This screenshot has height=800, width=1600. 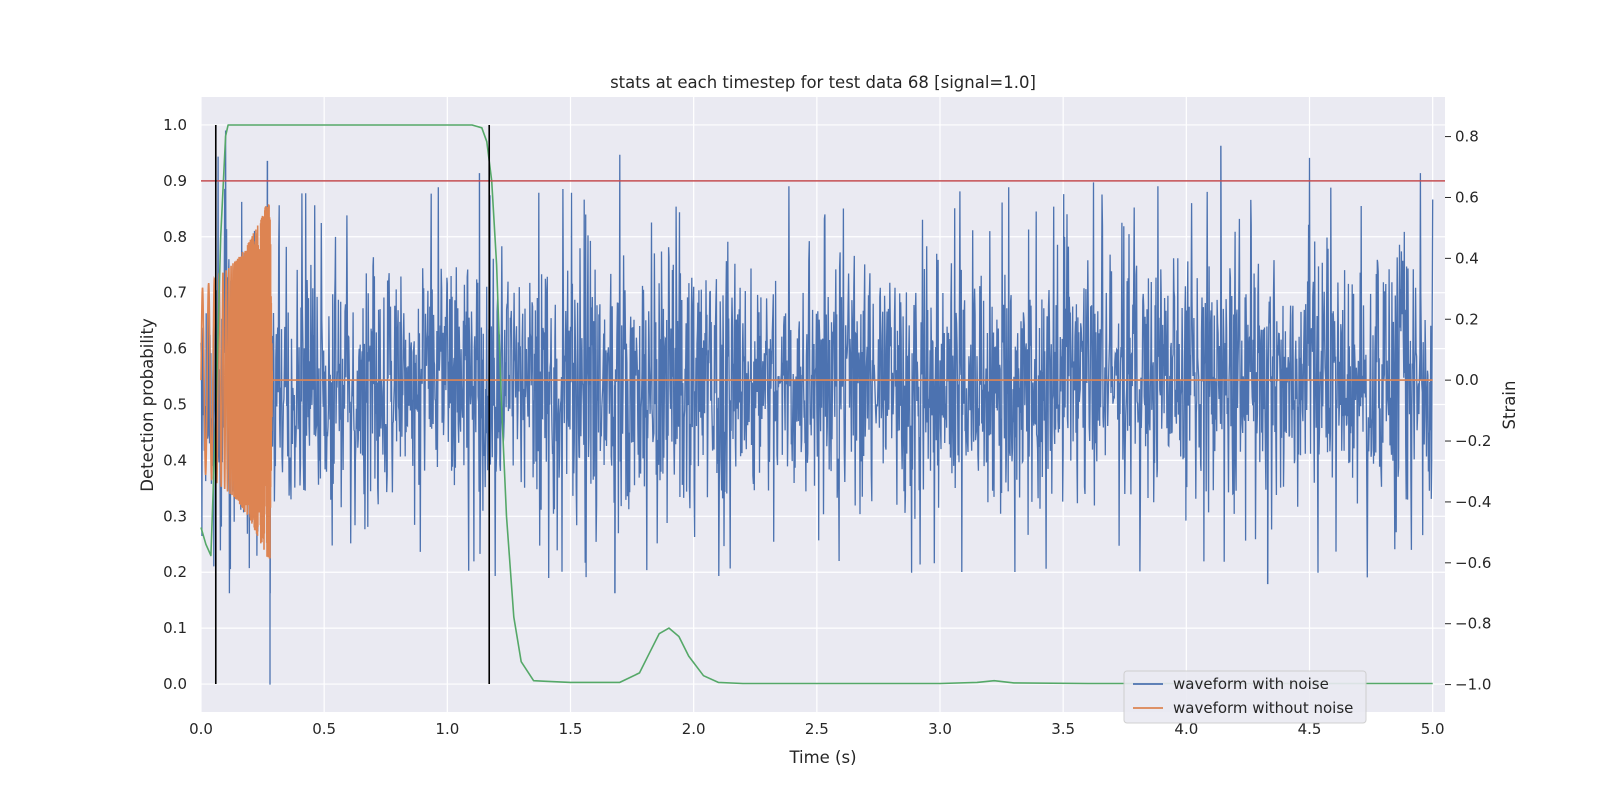 I want to click on left-y-tick-label: 1.0, so click(x=175, y=125).